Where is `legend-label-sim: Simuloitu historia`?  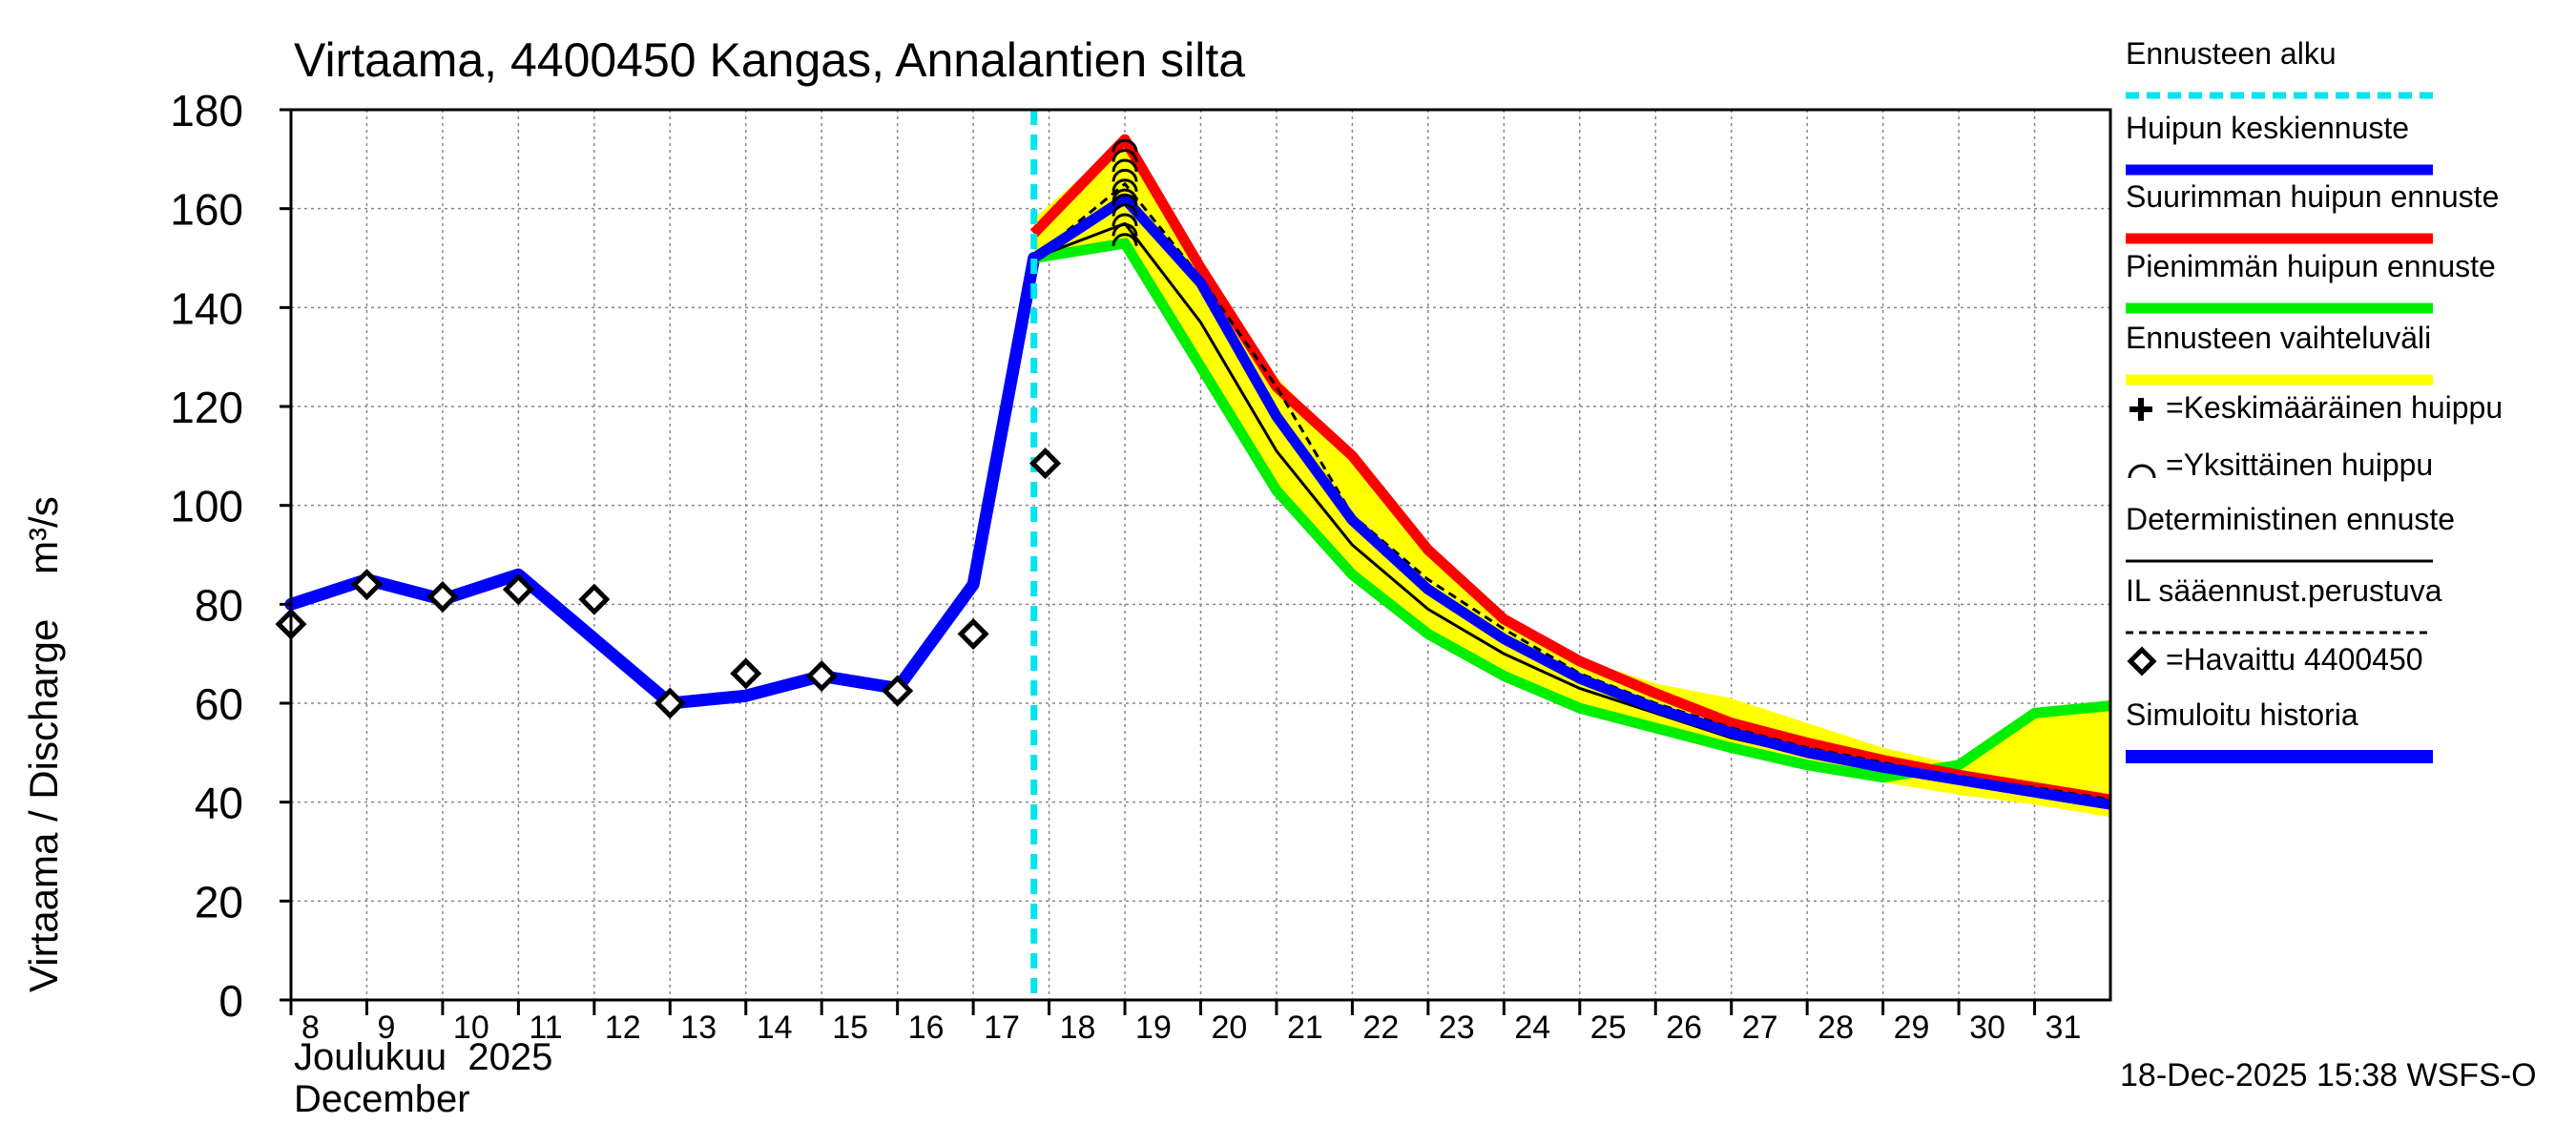 legend-label-sim: Simuloitu historia is located at coordinates (2242, 715).